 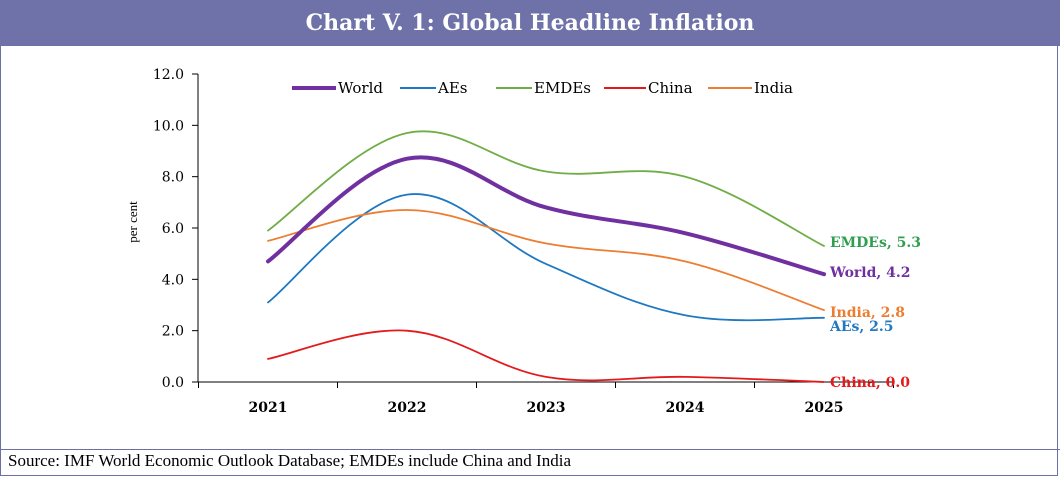 I want to click on series-line-world, so click(x=546, y=216).